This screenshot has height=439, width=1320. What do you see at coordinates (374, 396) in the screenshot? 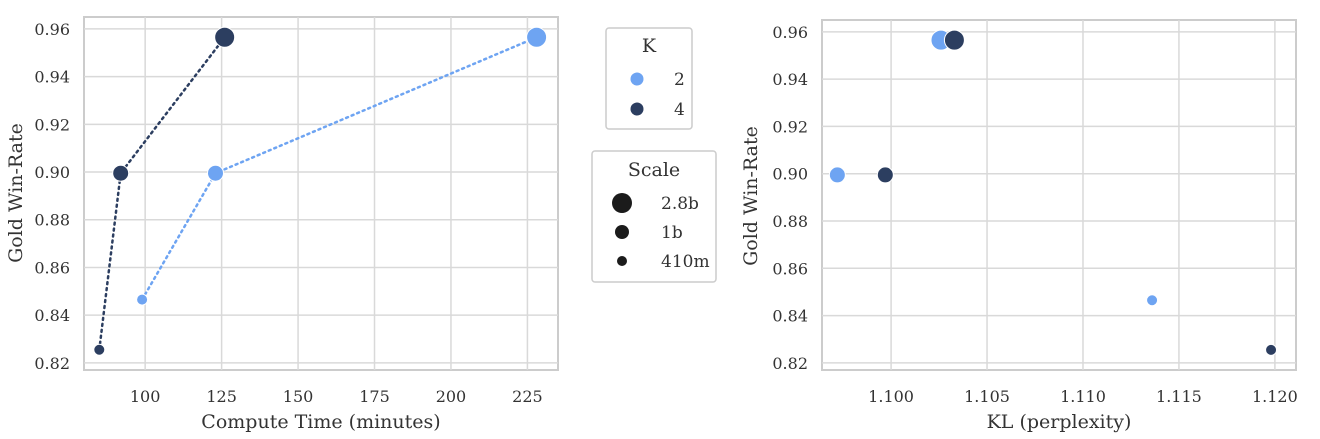
I see `x-tick-label: 175` at bounding box center [374, 396].